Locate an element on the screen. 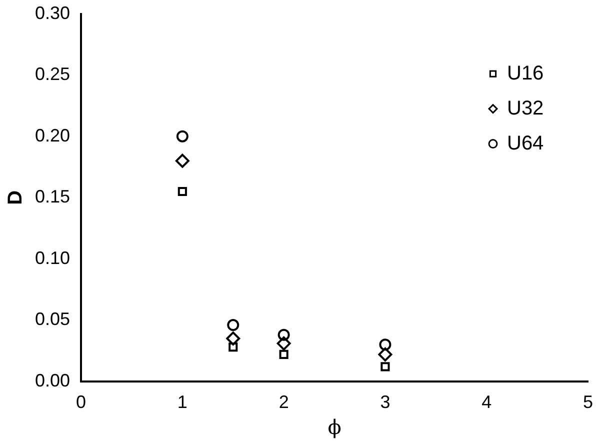 The height and width of the screenshot is (441, 596). x-tick-label: 1 is located at coordinates (182, 402).